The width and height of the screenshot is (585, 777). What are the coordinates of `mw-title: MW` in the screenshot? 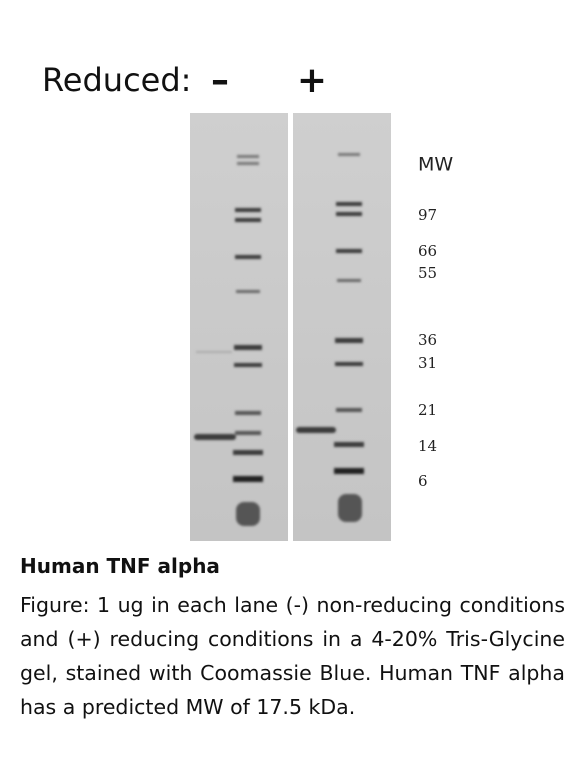 It's located at (435, 165).